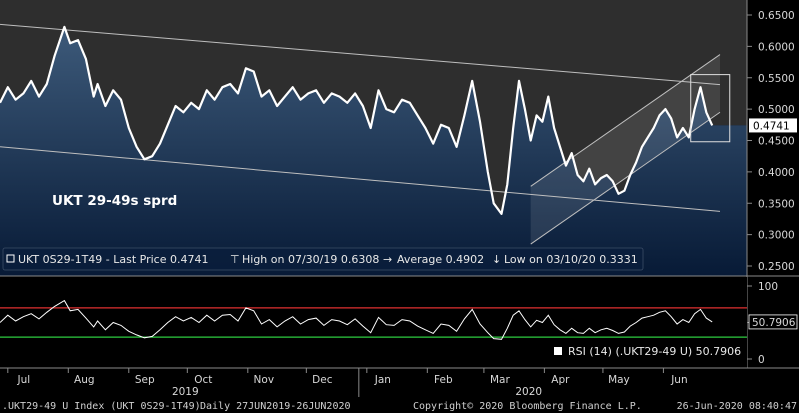 The height and width of the screenshot is (413, 799). Describe the element at coordinates (235, 259) in the screenshot. I see `high-marker-icon: ⊤` at that location.